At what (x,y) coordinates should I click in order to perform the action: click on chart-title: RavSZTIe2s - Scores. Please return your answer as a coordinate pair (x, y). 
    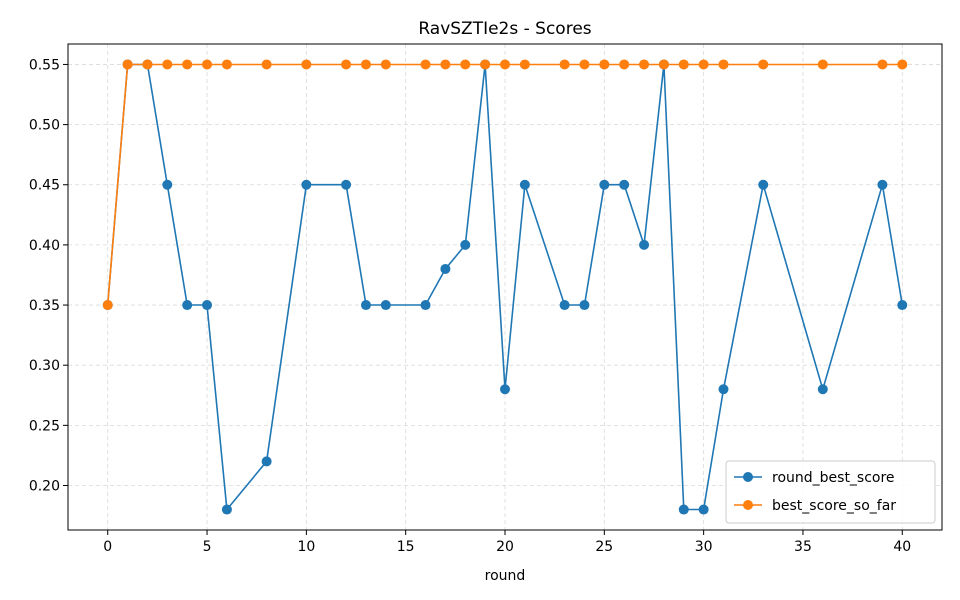
    Looking at the image, I should click on (504, 29).